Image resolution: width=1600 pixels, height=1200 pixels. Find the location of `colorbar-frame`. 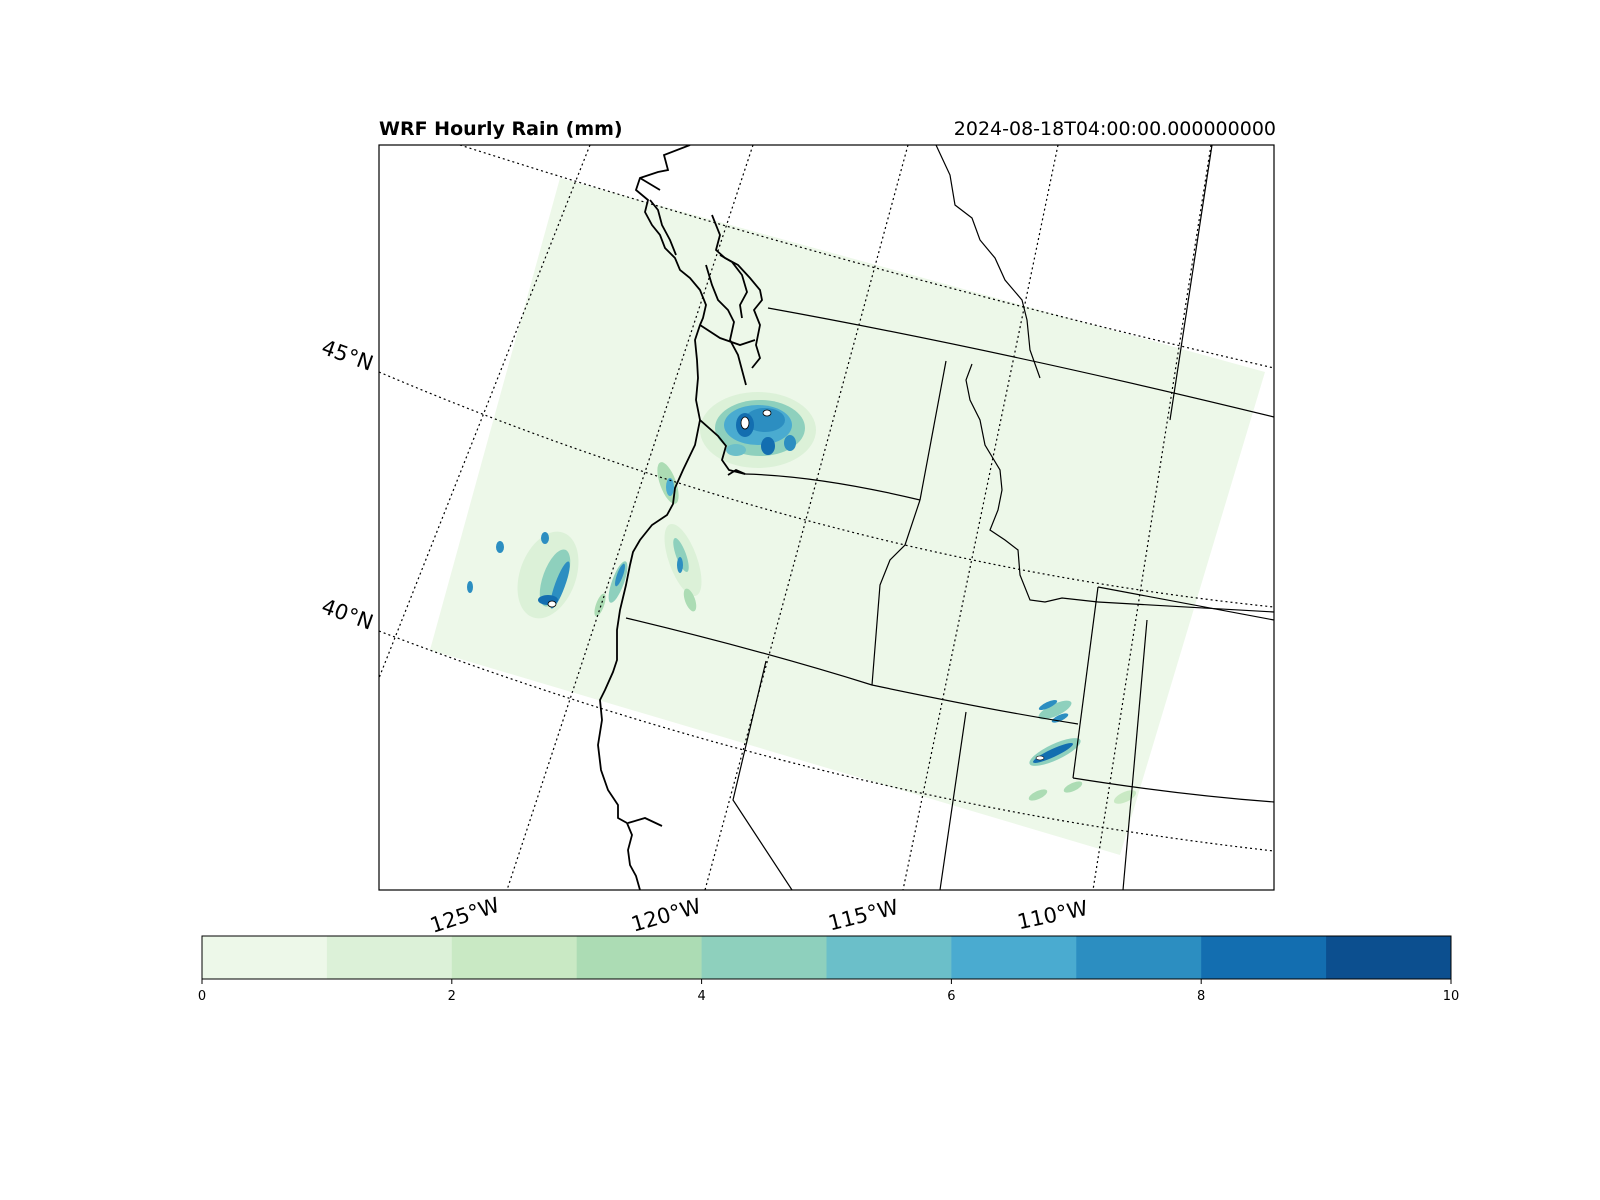

colorbar-frame is located at coordinates (826, 957).